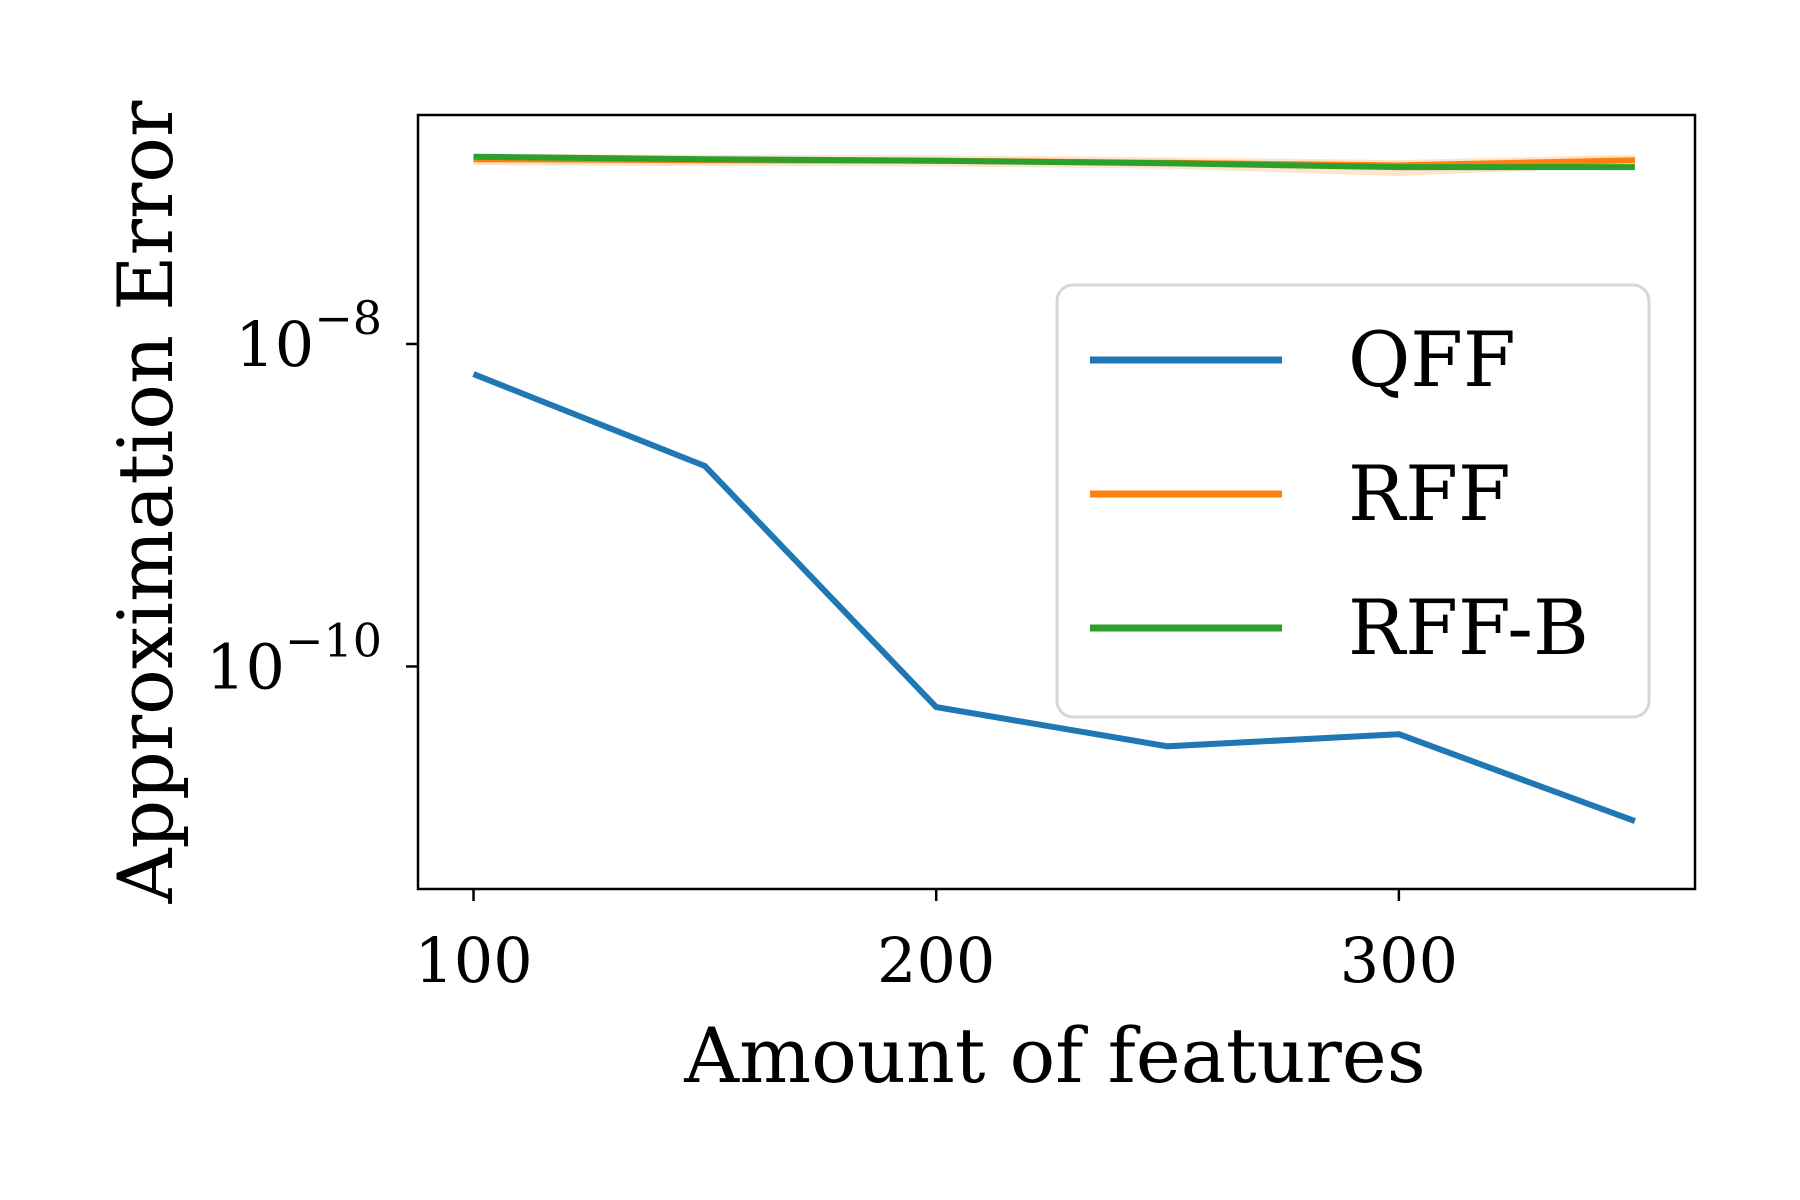  Describe the element at coordinates (473, 960) in the screenshot. I see `x-tick-label: 100` at that location.